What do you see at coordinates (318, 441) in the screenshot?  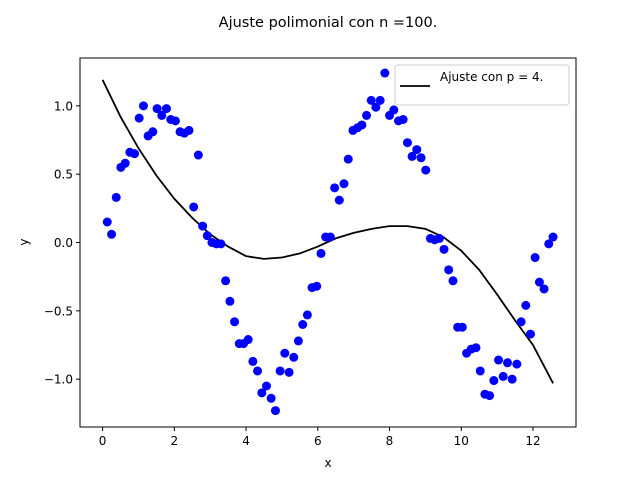 I see `x-tick-label: 6` at bounding box center [318, 441].